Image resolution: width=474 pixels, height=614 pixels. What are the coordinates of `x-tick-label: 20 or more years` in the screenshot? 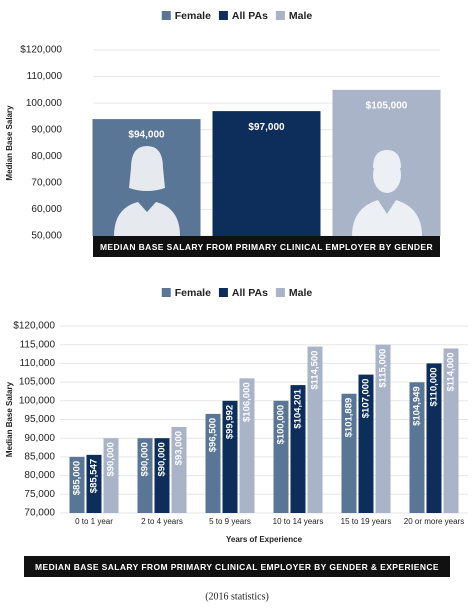 It's located at (434, 521).